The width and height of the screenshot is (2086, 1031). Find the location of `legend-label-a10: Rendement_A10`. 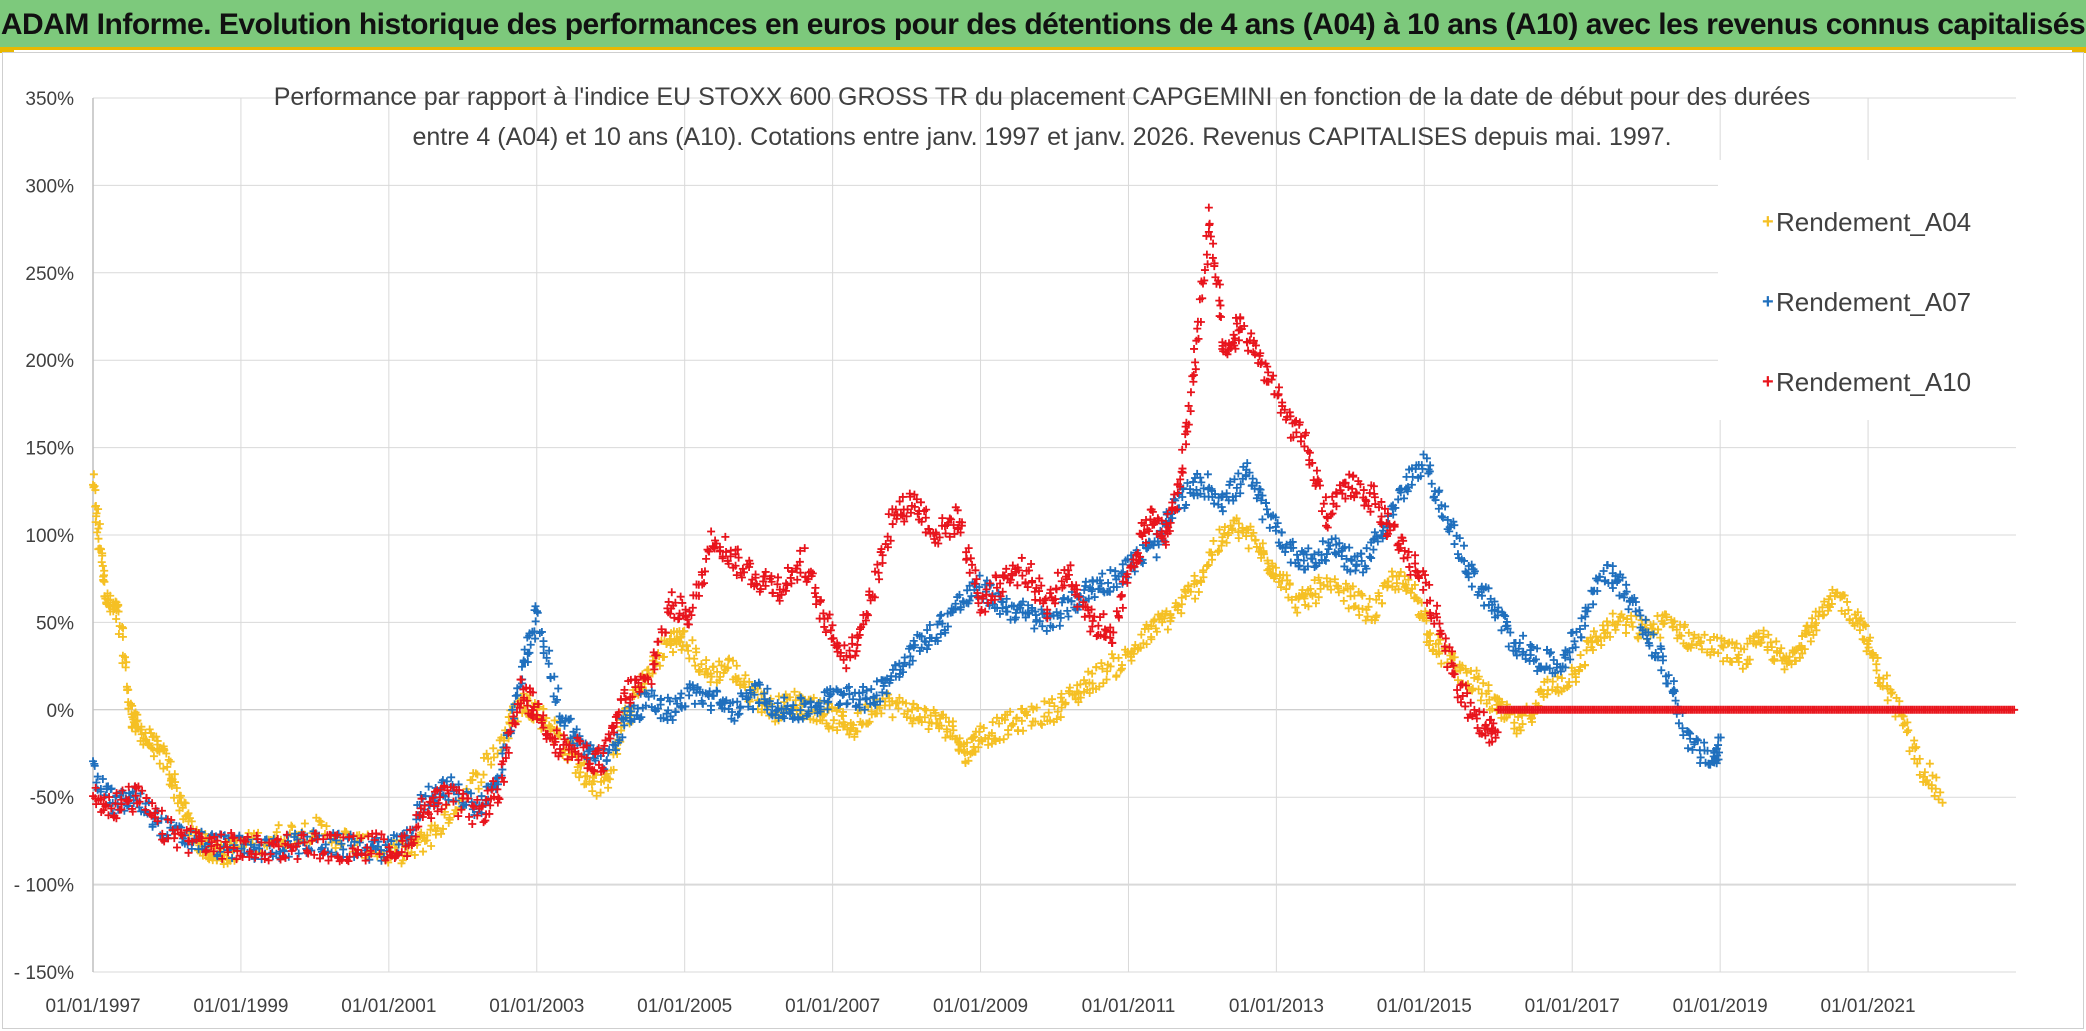

legend-label-a10: Rendement_A10 is located at coordinates (1873, 382).